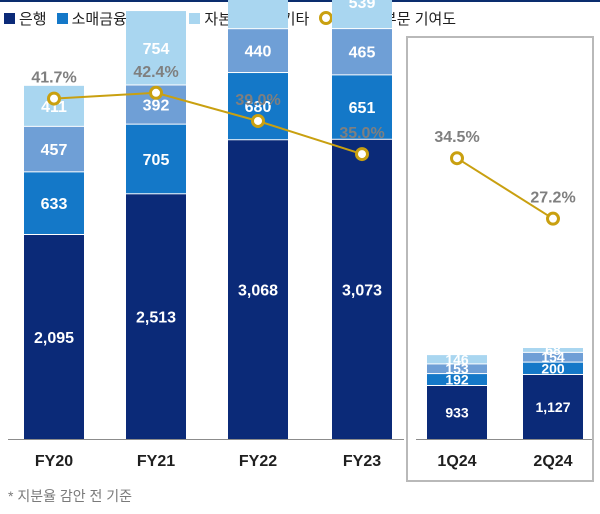  I want to click on data-label-fy23-series-1: 651, so click(362, 108).